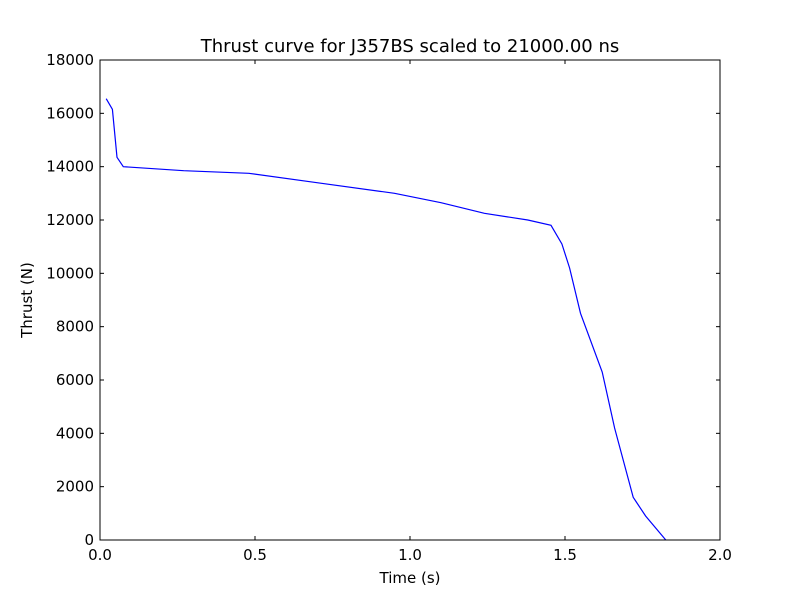 This screenshot has width=800, height=600. I want to click on x-tick-label: 1.5, so click(565, 555).